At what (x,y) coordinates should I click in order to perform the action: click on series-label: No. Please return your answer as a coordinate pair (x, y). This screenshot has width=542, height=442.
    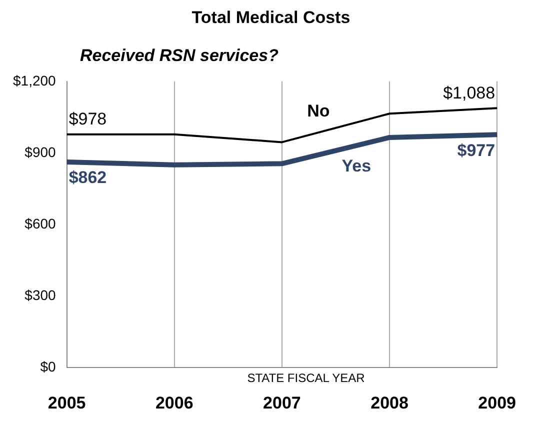
    Looking at the image, I should click on (318, 111).